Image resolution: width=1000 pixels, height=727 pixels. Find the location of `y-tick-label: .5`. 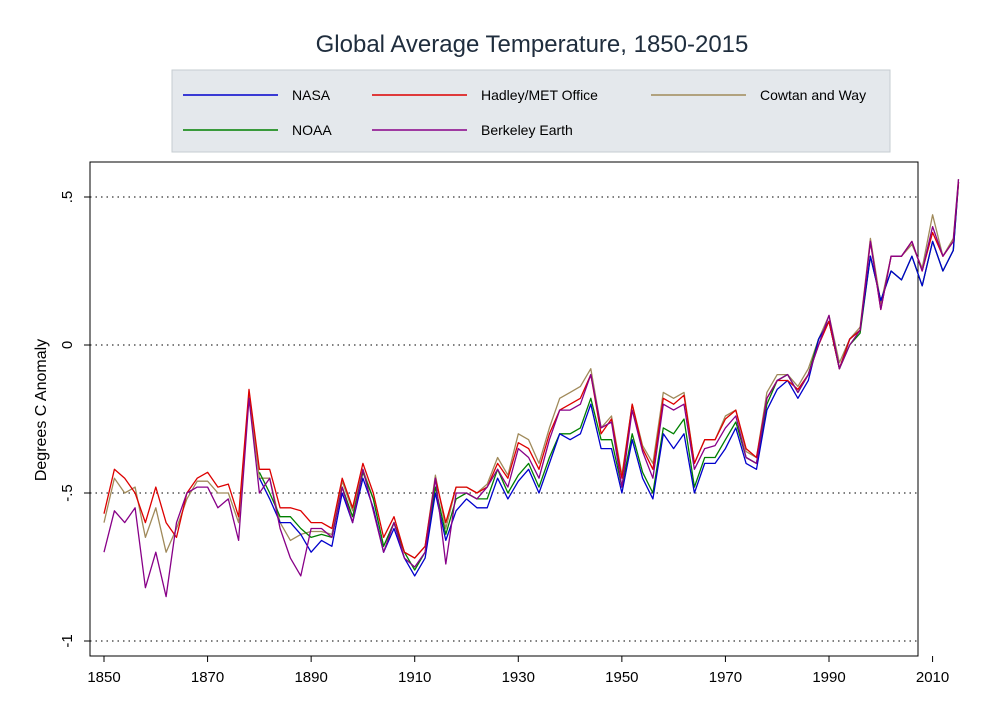

y-tick-label: .5 is located at coordinates (67, 197).